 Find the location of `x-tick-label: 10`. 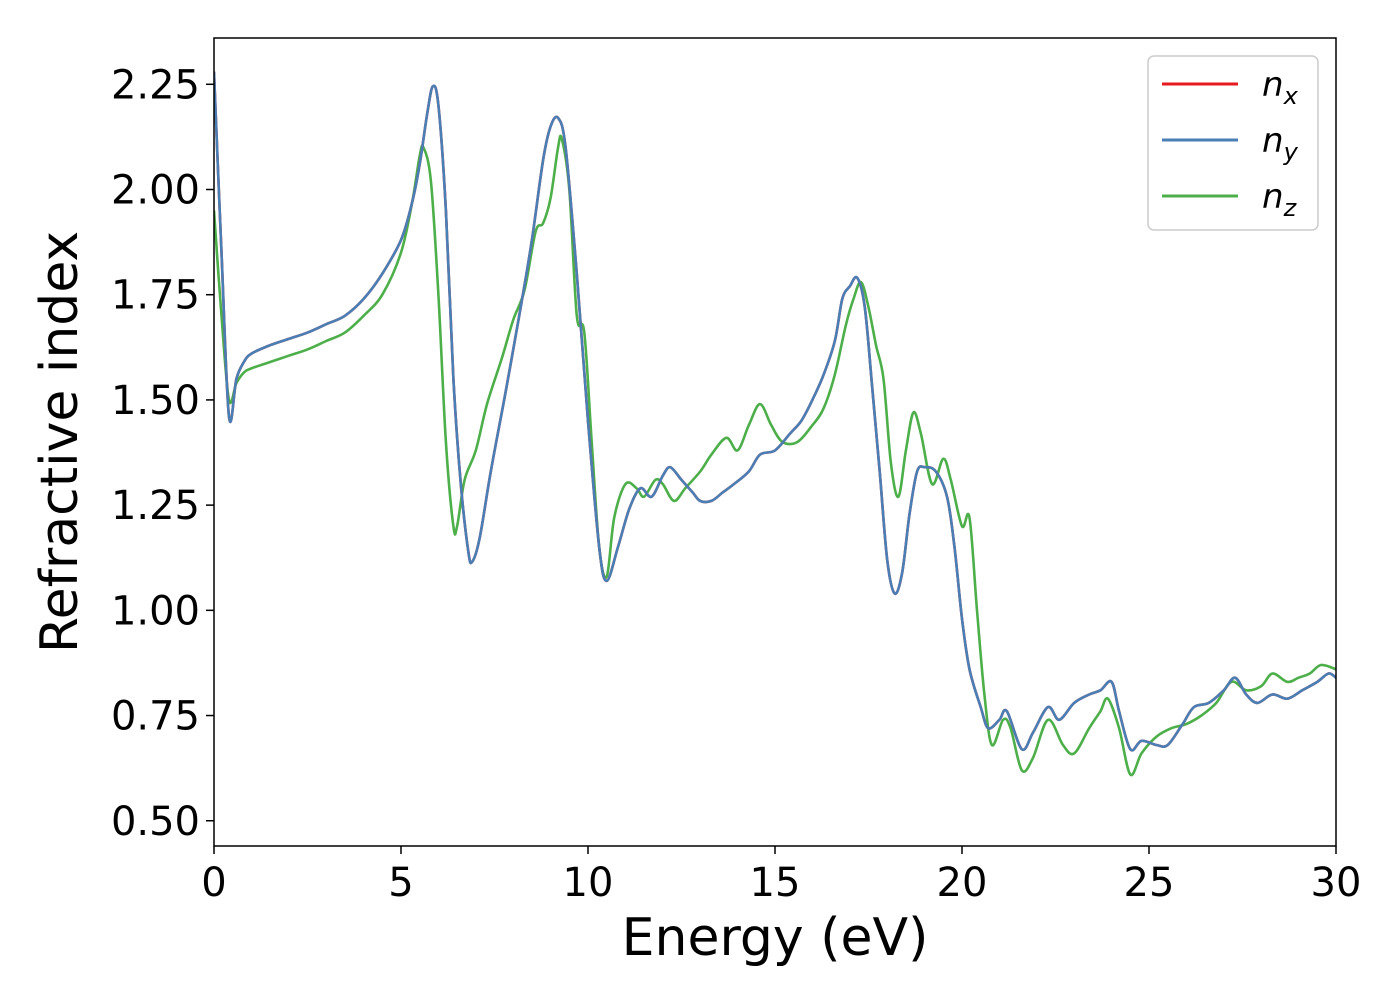

x-tick-label: 10 is located at coordinates (588, 883).